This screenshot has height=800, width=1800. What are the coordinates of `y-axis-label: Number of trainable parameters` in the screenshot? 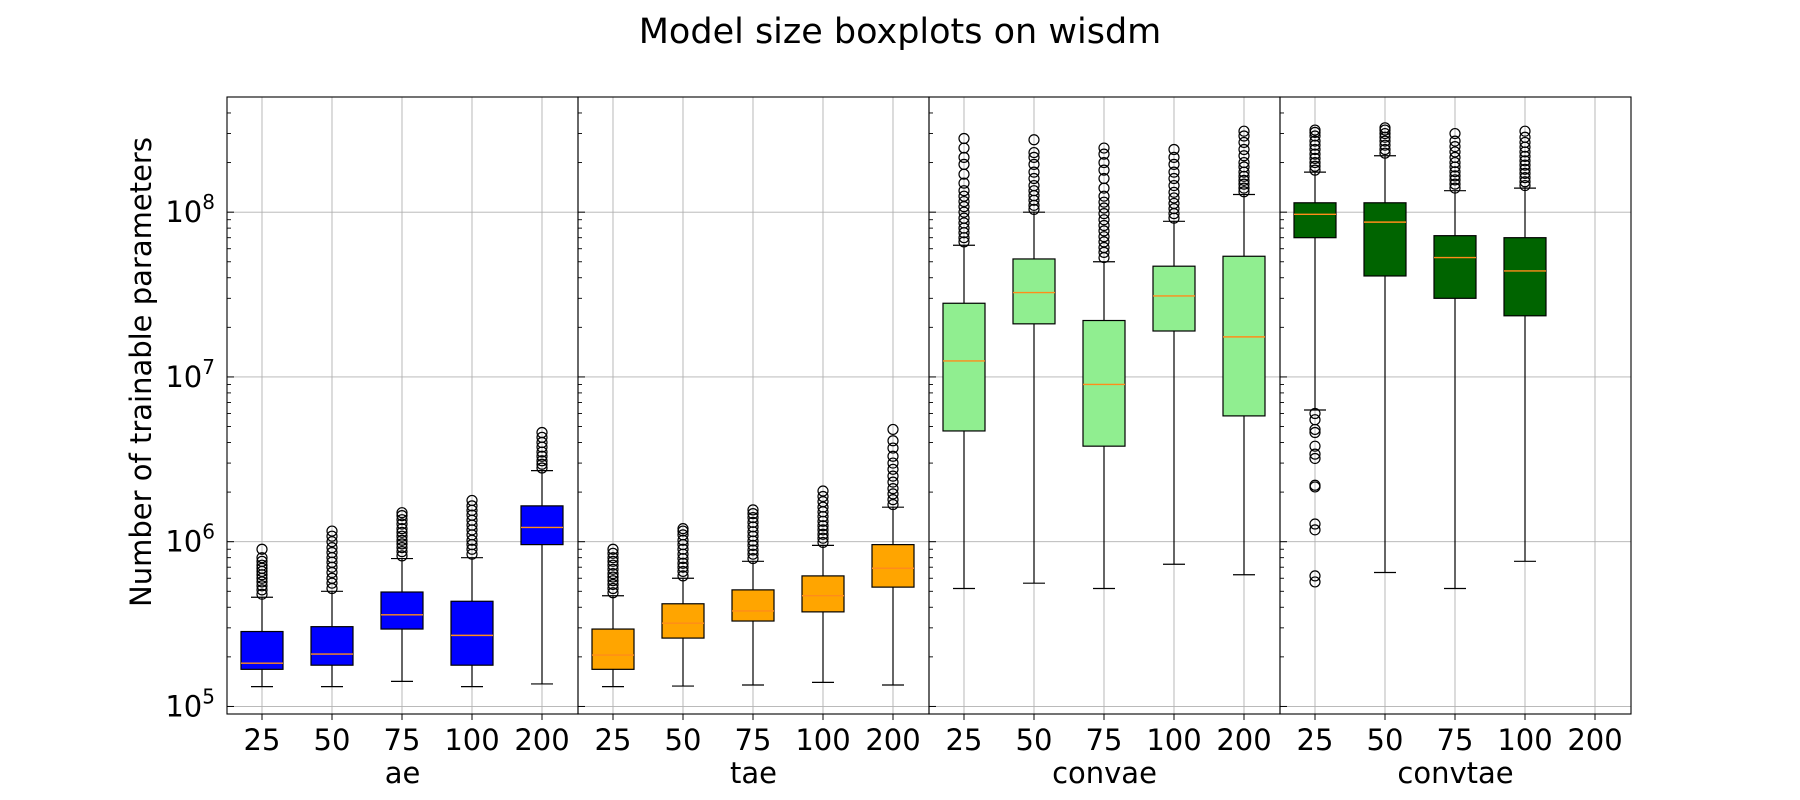 It's located at (141, 372).